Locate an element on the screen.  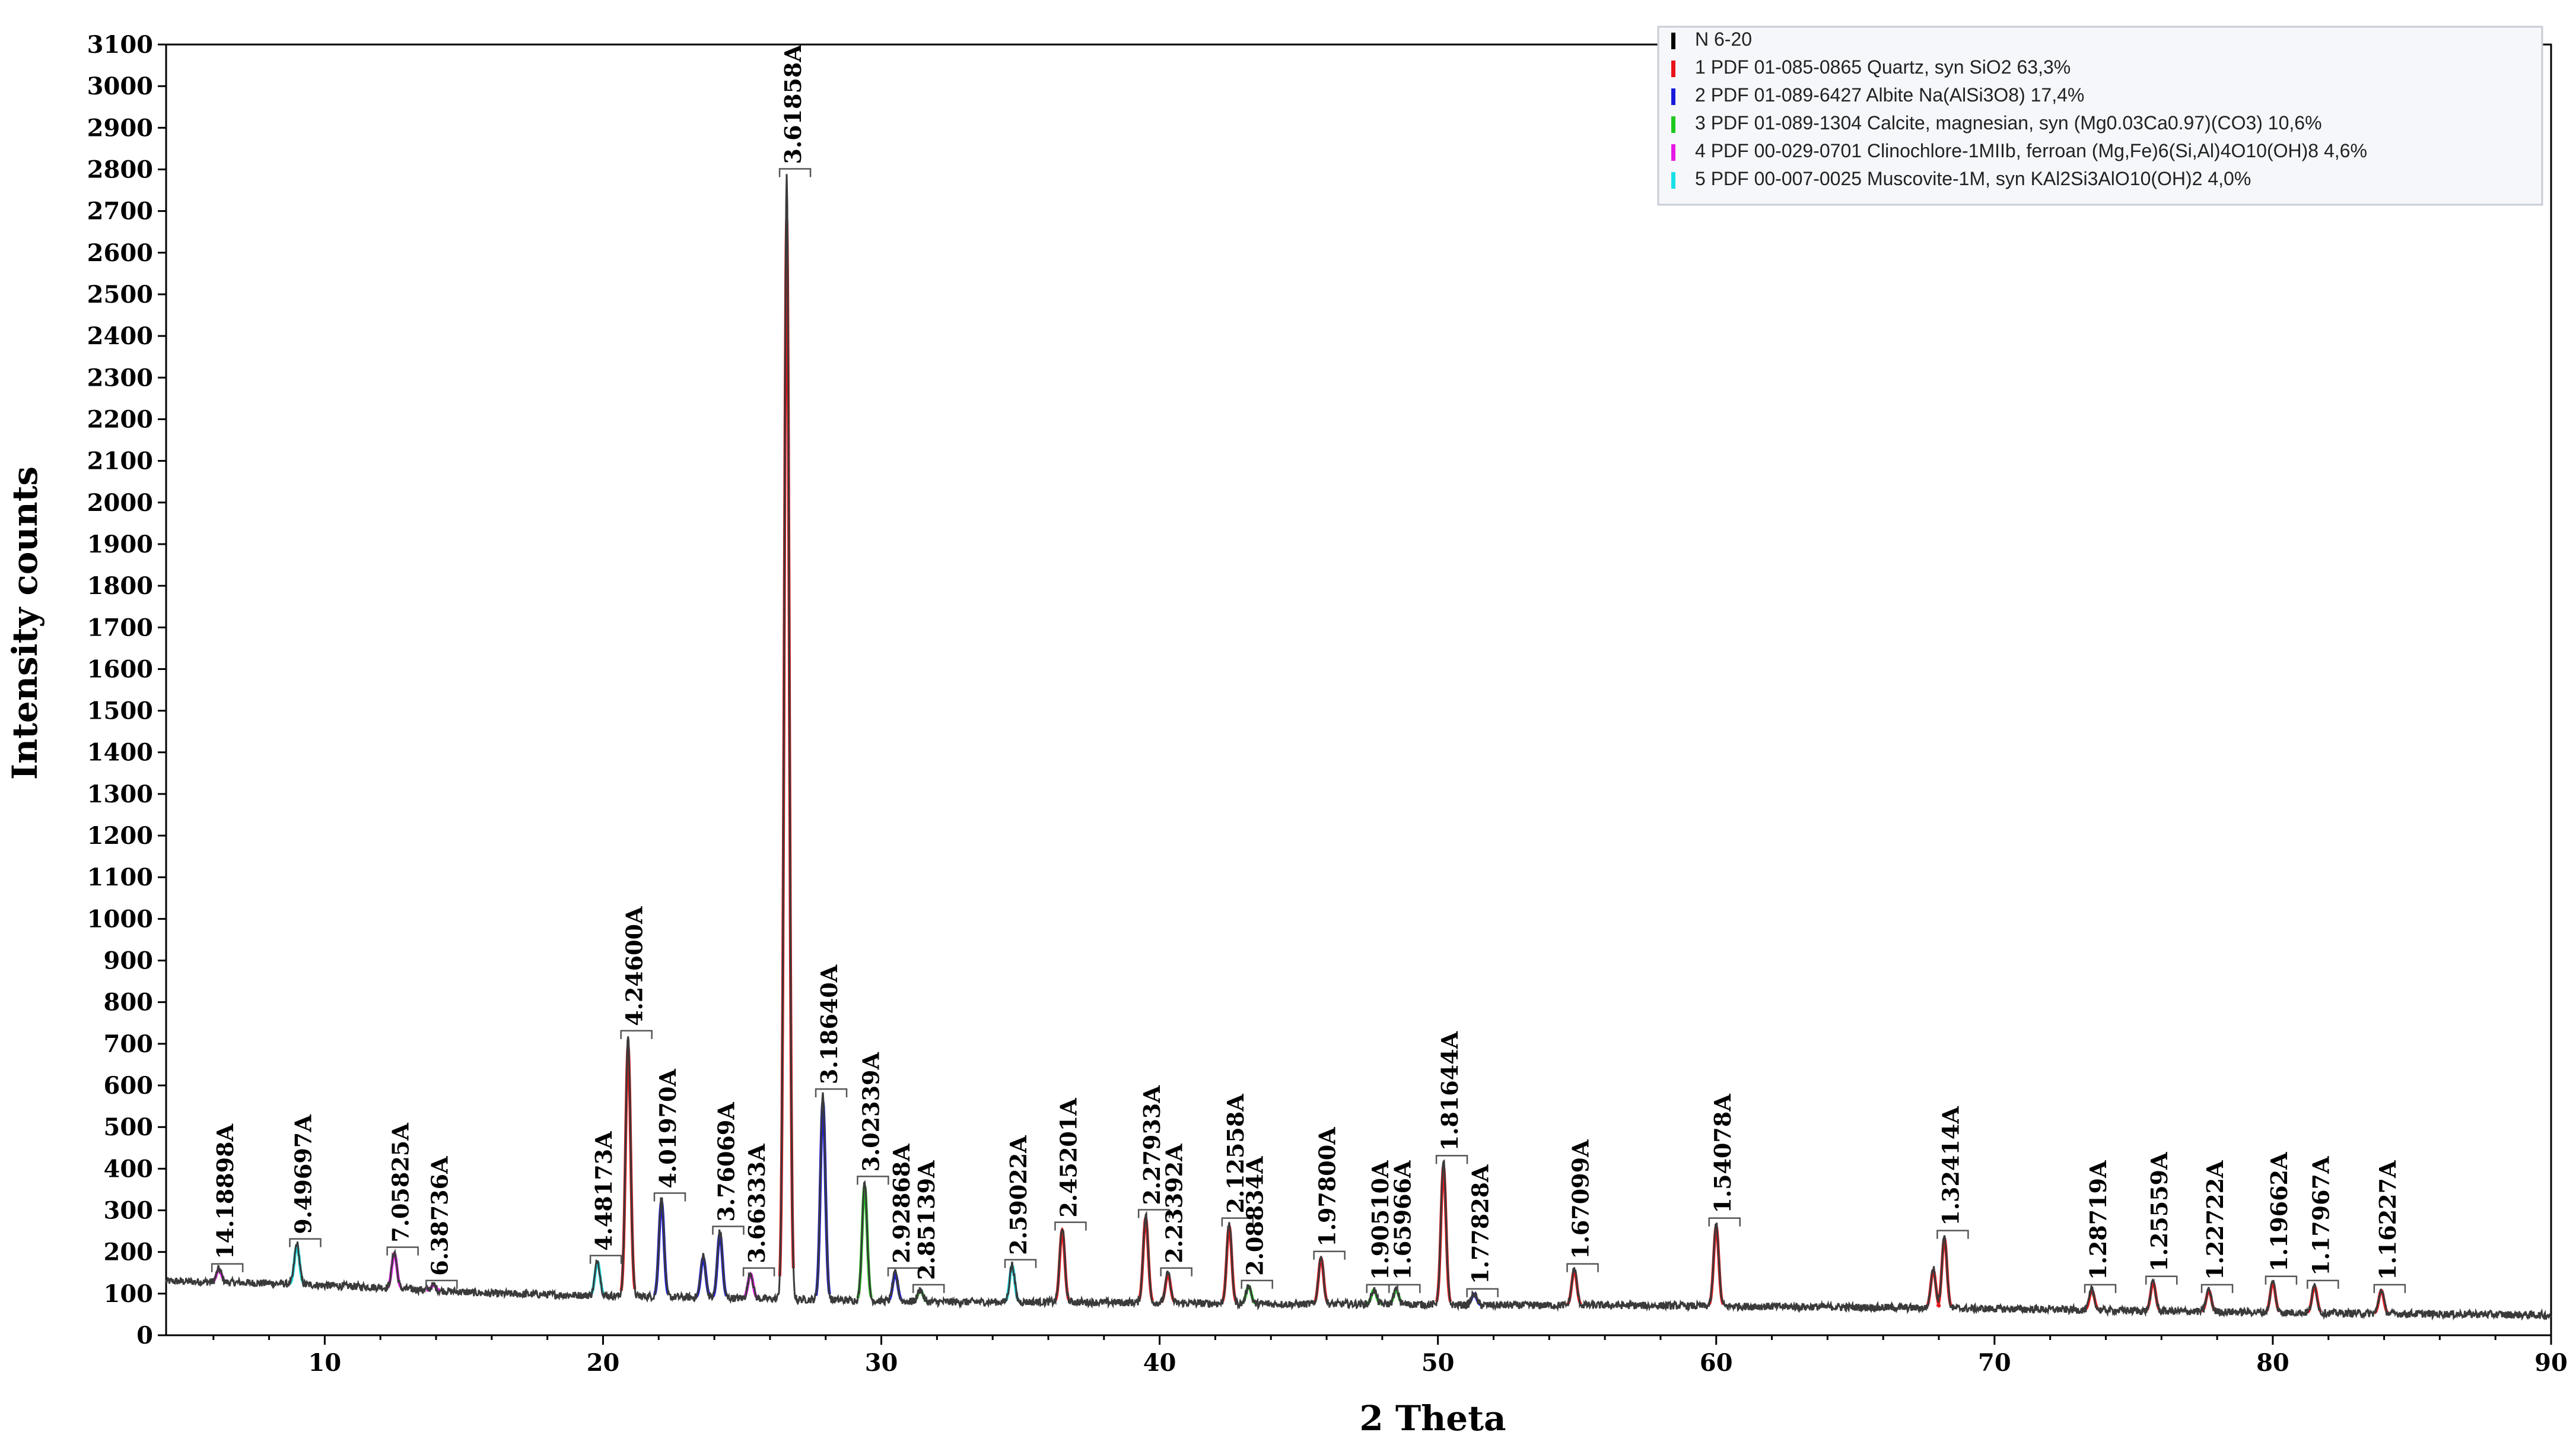
peak-label: 2.23392A is located at coordinates (1174, 1203).